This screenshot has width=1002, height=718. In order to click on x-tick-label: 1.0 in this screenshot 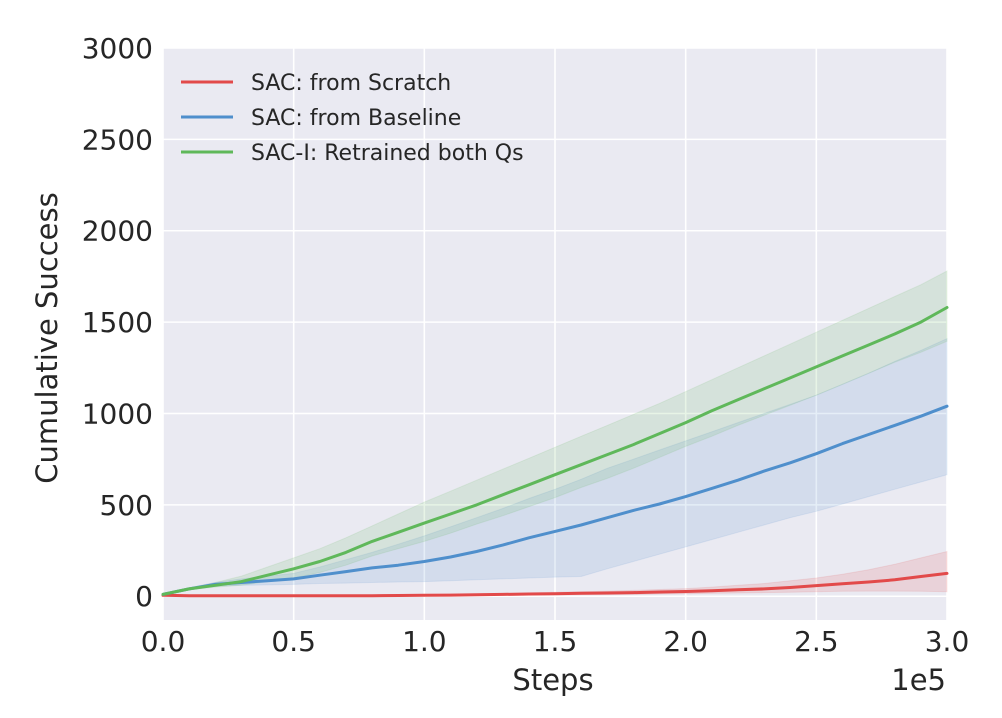, I will do `click(424, 641)`.